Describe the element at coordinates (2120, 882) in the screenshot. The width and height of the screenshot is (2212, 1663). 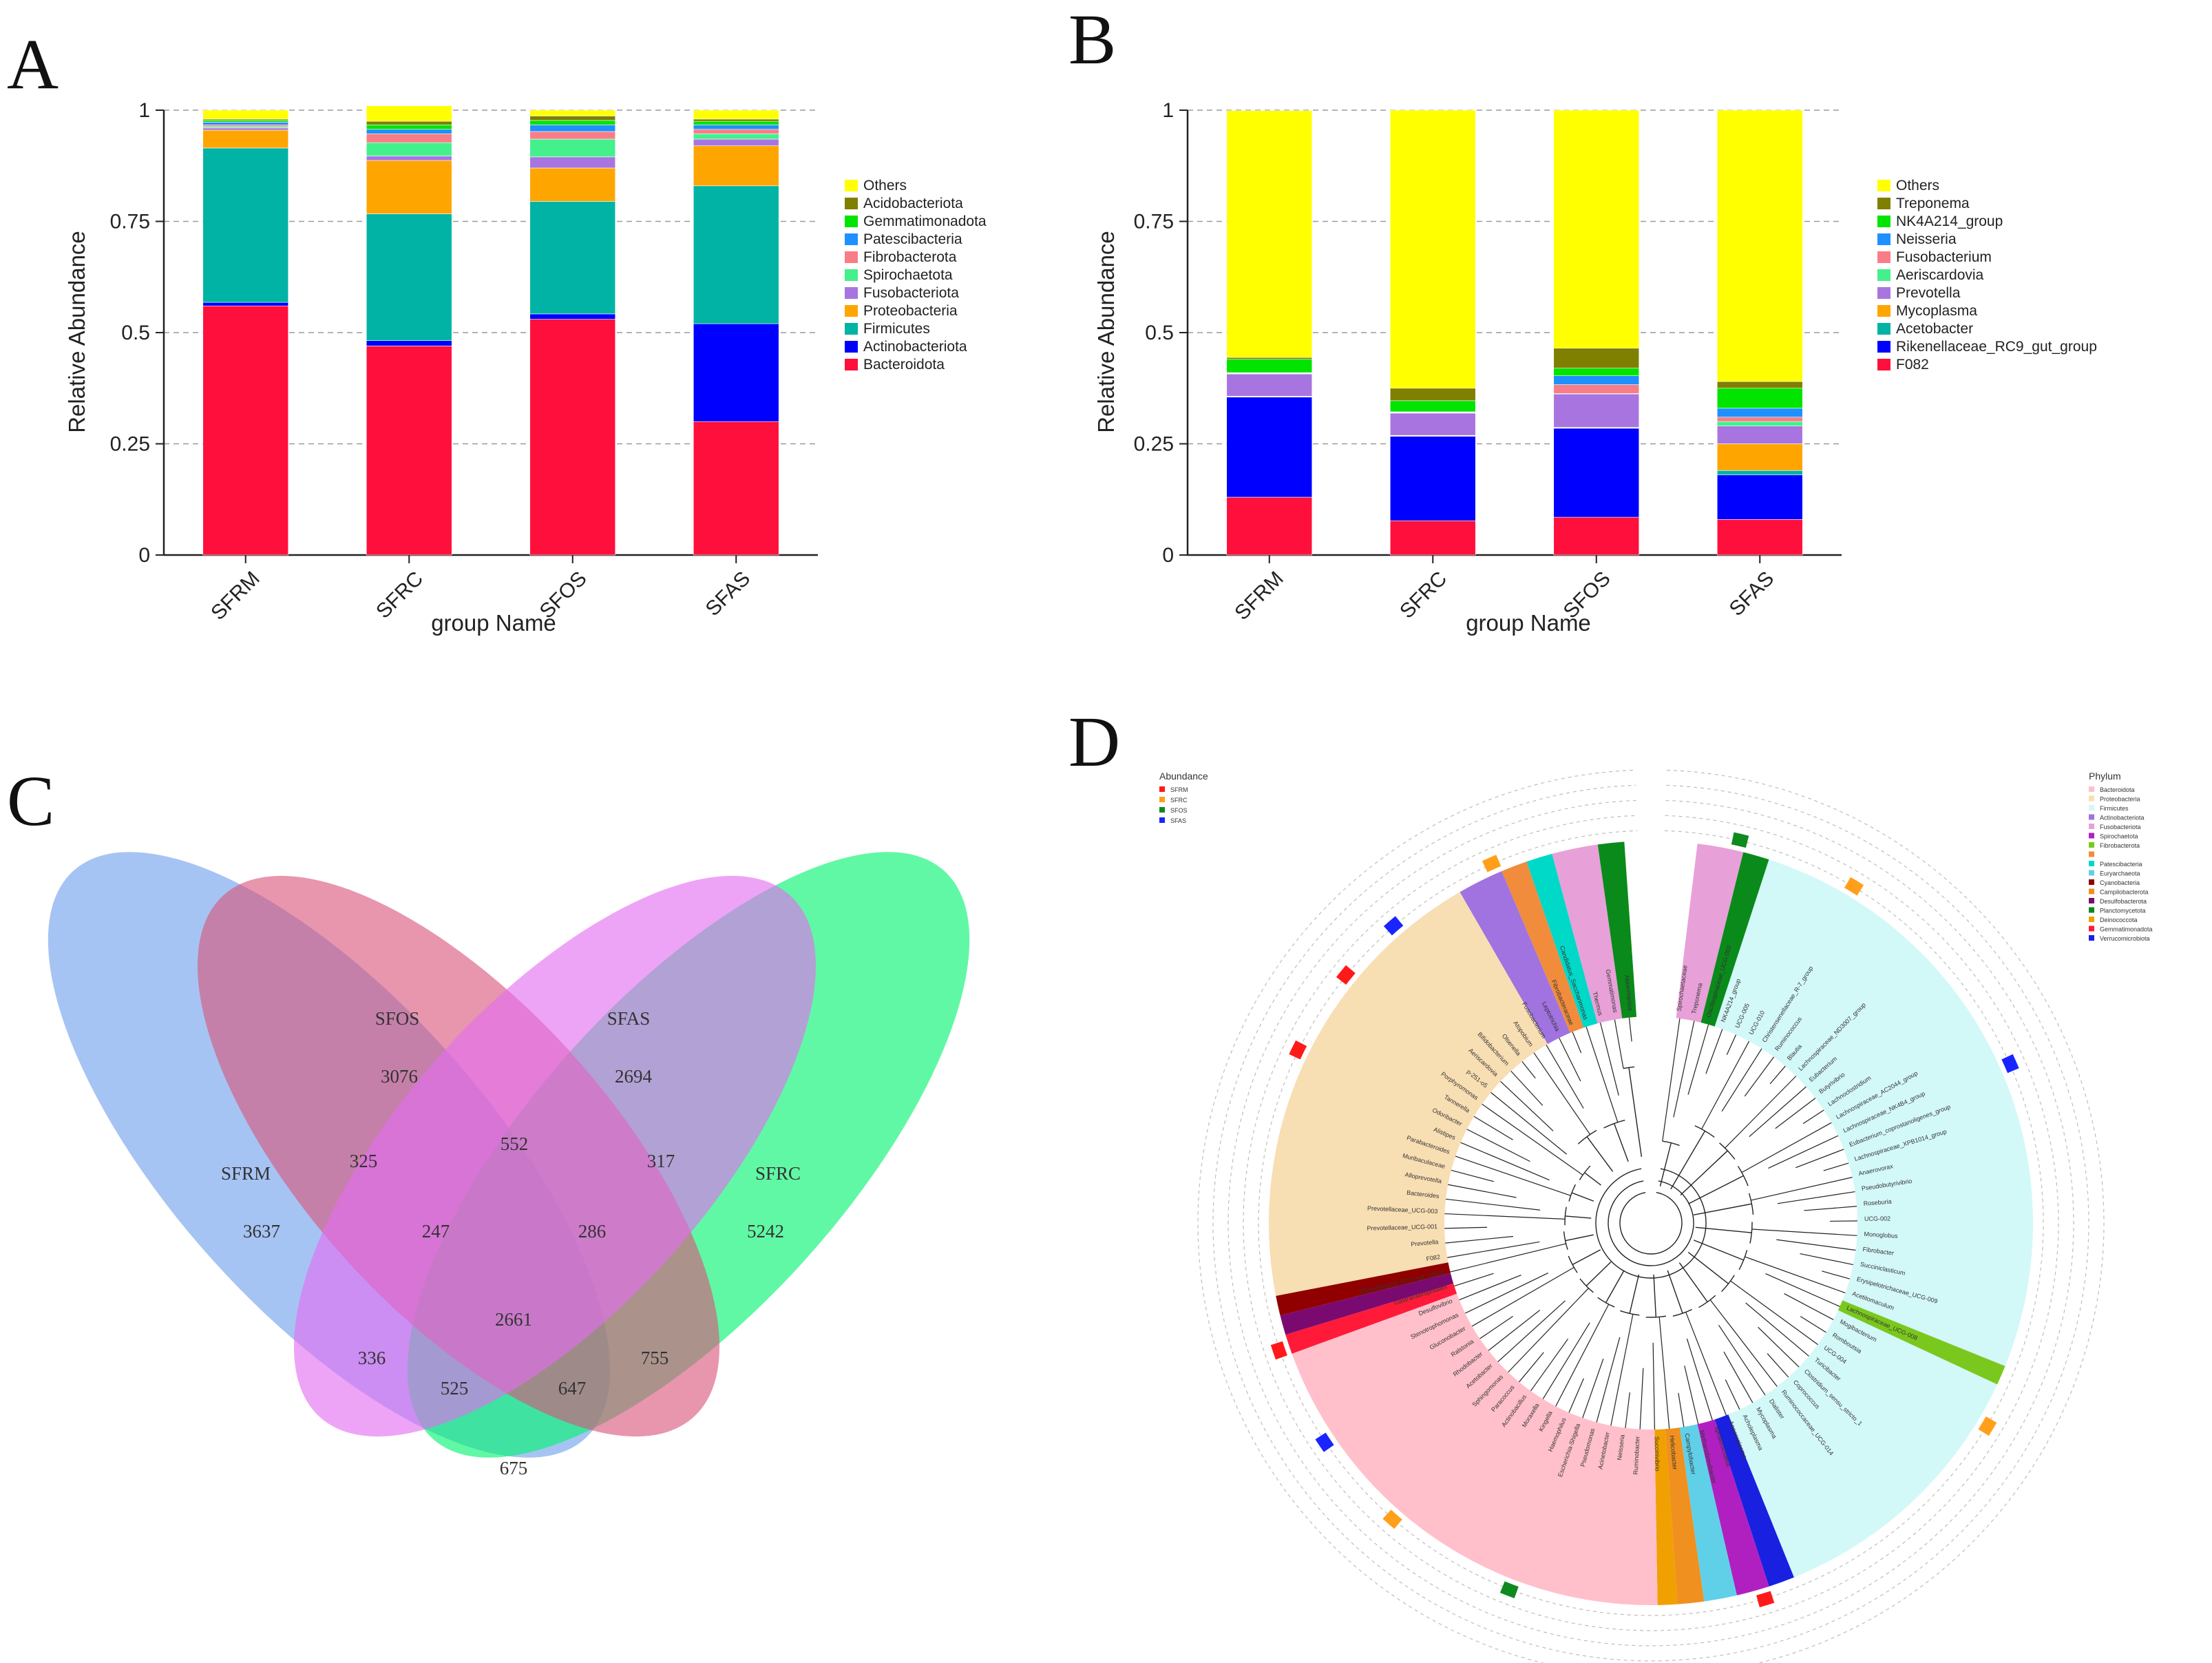
I see `legend-entry: Cyanobacteria` at that location.